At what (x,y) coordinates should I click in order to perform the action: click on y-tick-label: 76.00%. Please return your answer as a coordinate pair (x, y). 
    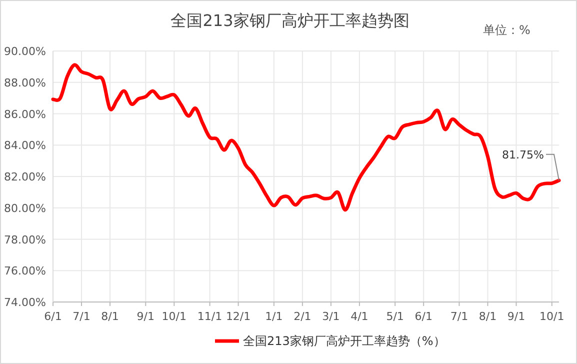
    Looking at the image, I should click on (25, 271).